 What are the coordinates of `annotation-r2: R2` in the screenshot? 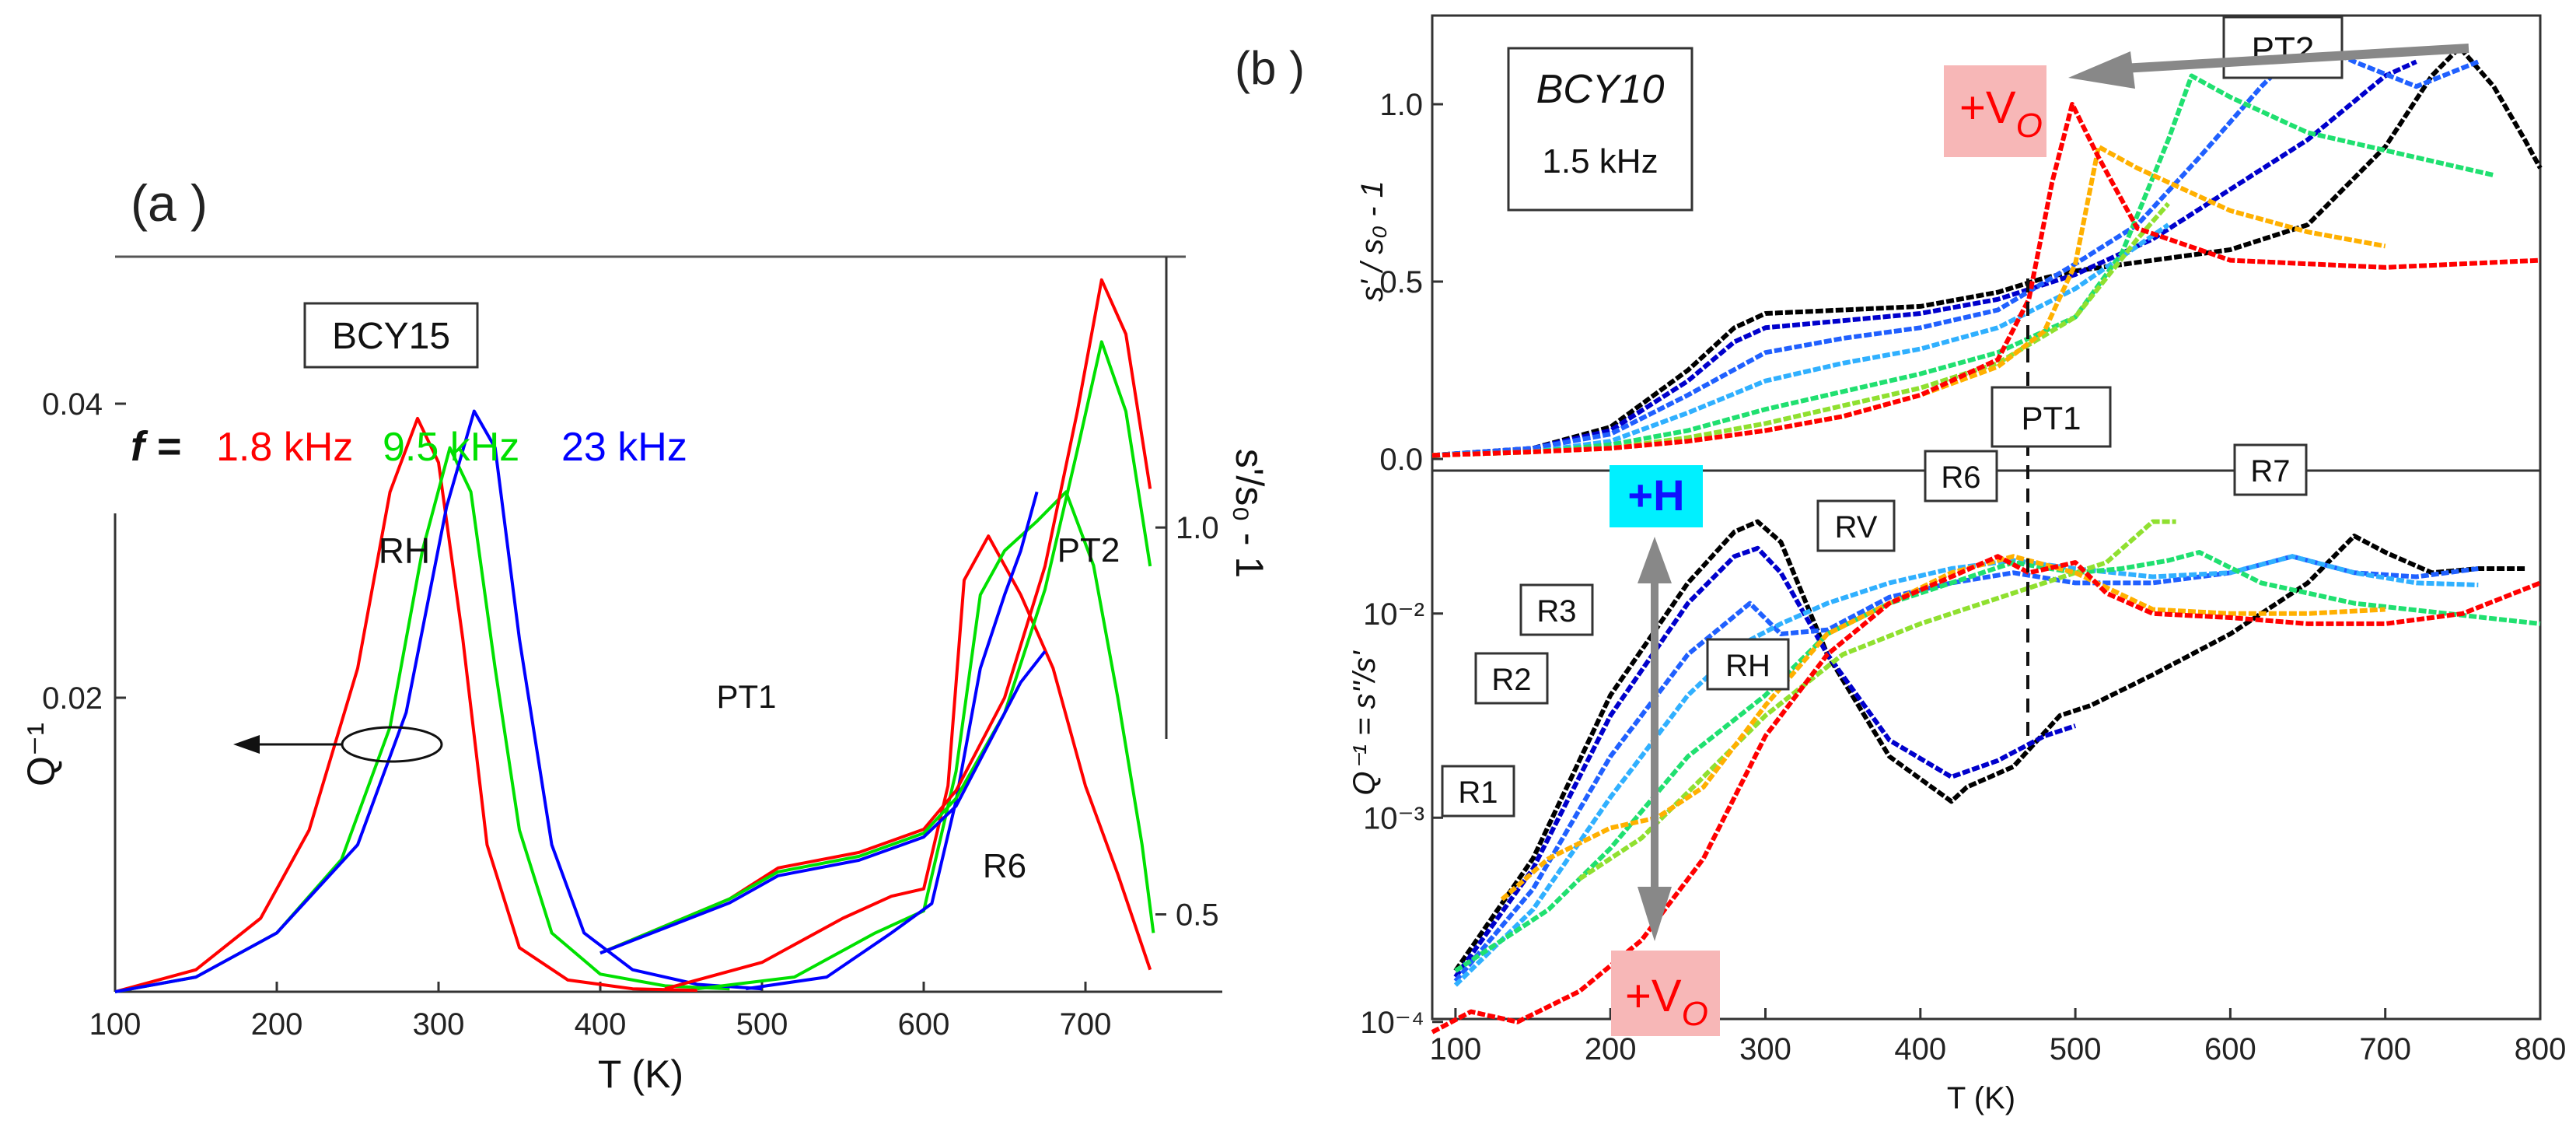 It's located at (1511, 678).